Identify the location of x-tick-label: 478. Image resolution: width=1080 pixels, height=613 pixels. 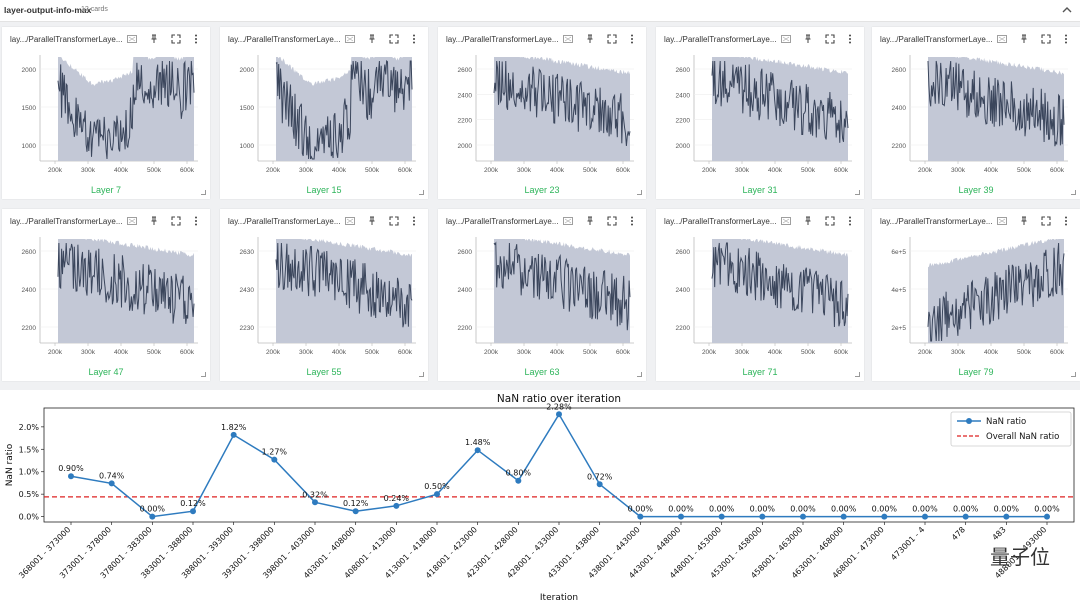
(958, 533).